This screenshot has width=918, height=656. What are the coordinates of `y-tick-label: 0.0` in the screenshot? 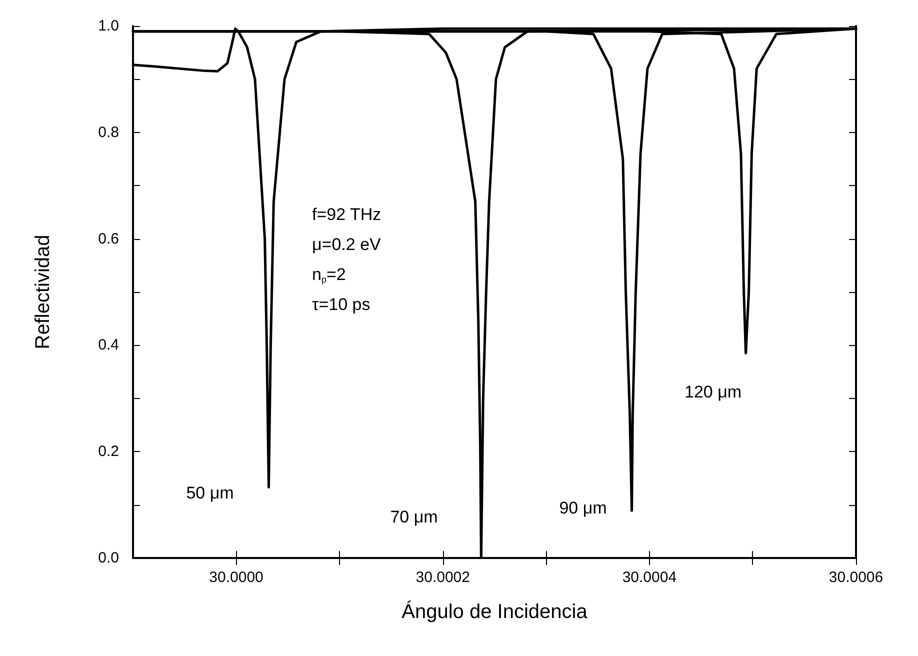 It's located at (108, 558).